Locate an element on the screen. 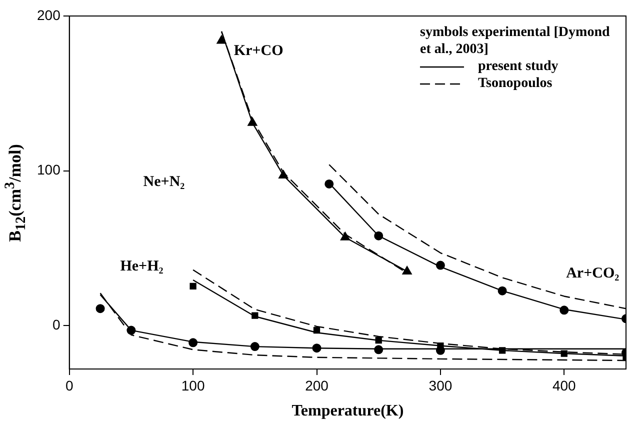 This screenshot has width=632, height=429. y-tick-label: 200 is located at coordinates (49, 14).